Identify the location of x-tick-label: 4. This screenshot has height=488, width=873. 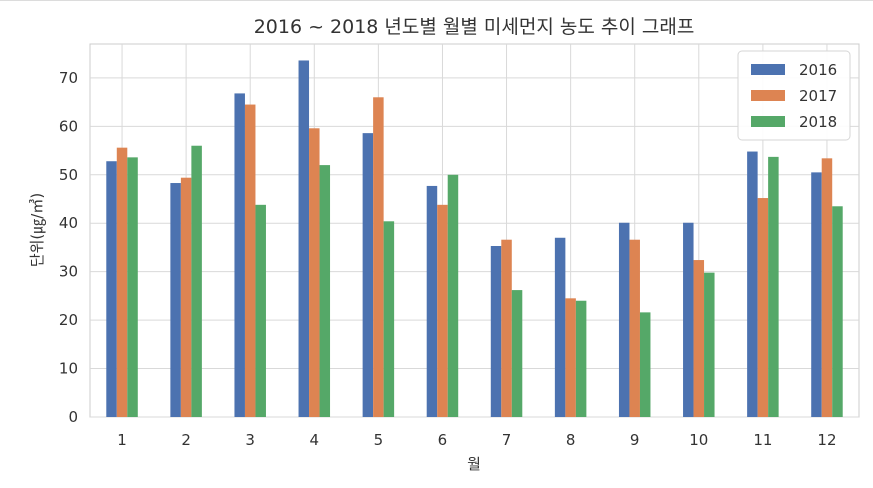
(315, 440).